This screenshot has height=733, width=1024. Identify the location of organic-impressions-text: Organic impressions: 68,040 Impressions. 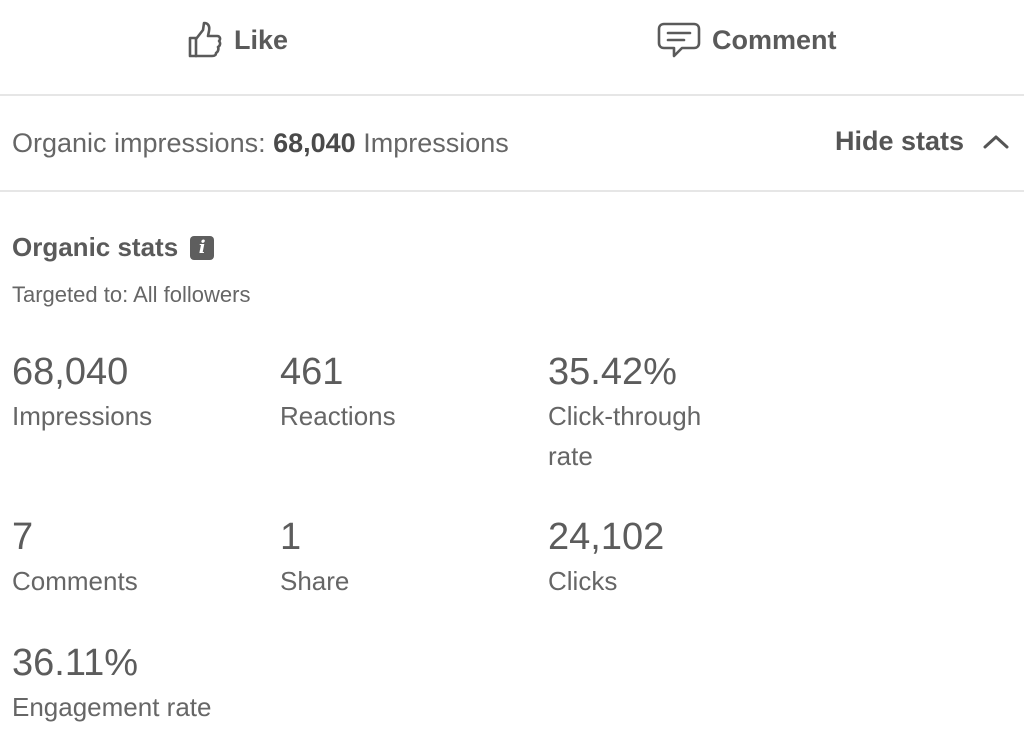
(260, 143).